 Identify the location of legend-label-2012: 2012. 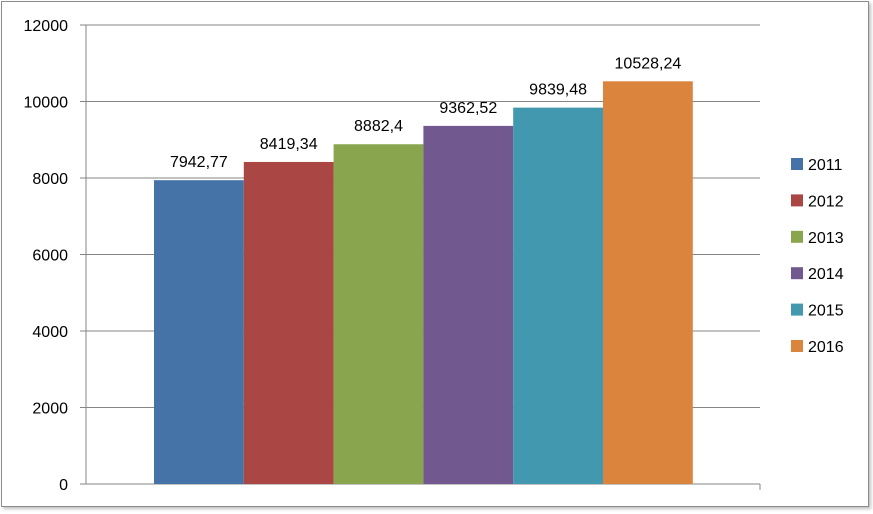
(826, 201).